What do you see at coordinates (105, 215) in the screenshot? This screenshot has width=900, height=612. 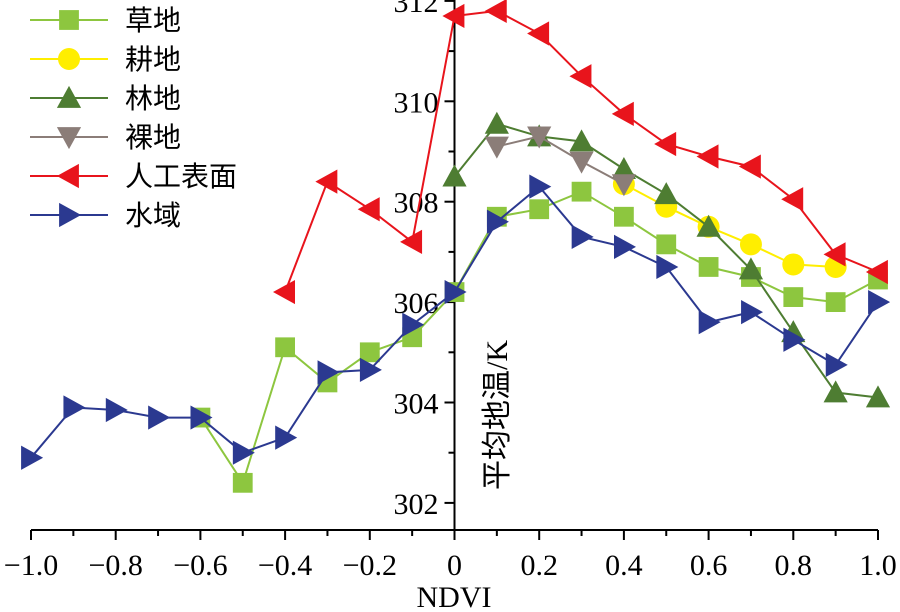 I see `legend-item: 水域` at bounding box center [105, 215].